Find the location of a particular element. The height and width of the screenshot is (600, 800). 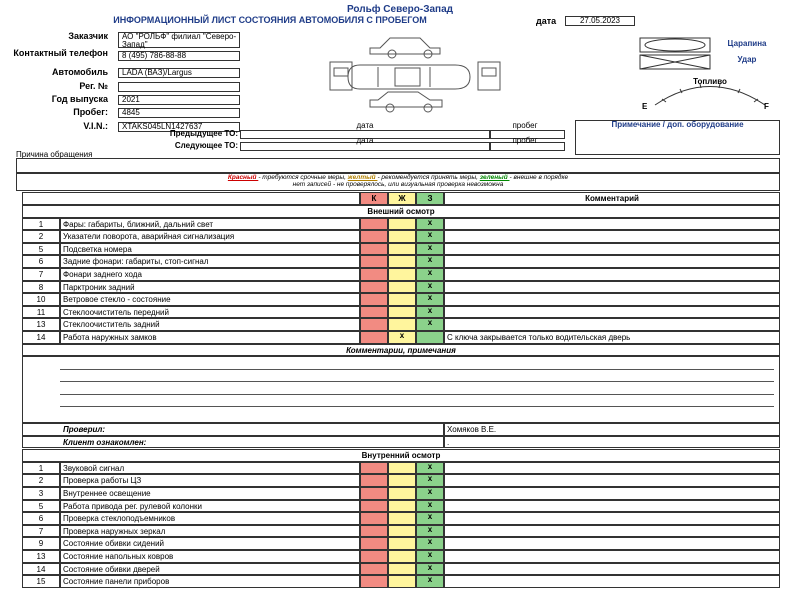

row-num: 8 is located at coordinates (41, 287).